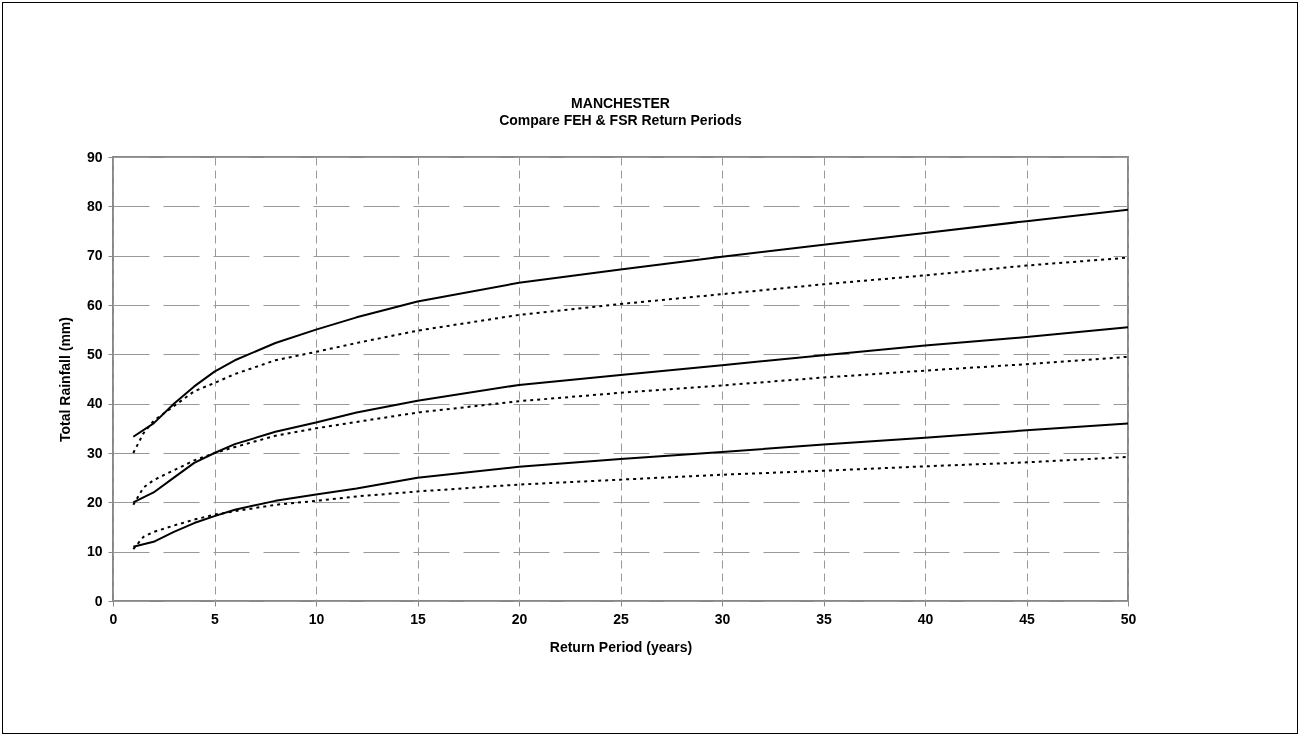  I want to click on y-tick-label: 60, so click(94, 304).